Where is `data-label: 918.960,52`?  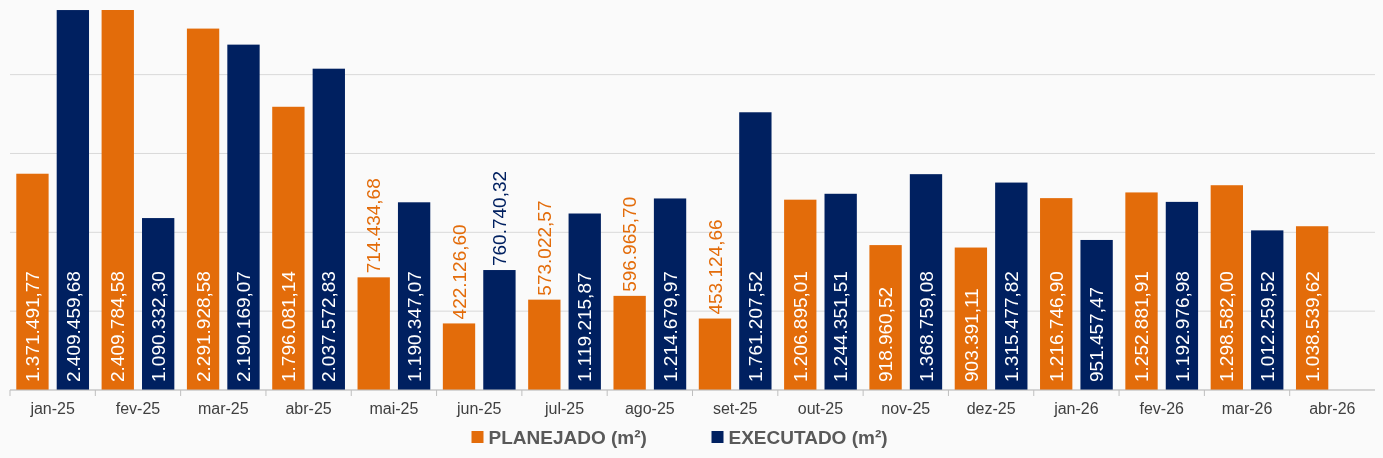
data-label: 918.960,52 is located at coordinates (886, 334).